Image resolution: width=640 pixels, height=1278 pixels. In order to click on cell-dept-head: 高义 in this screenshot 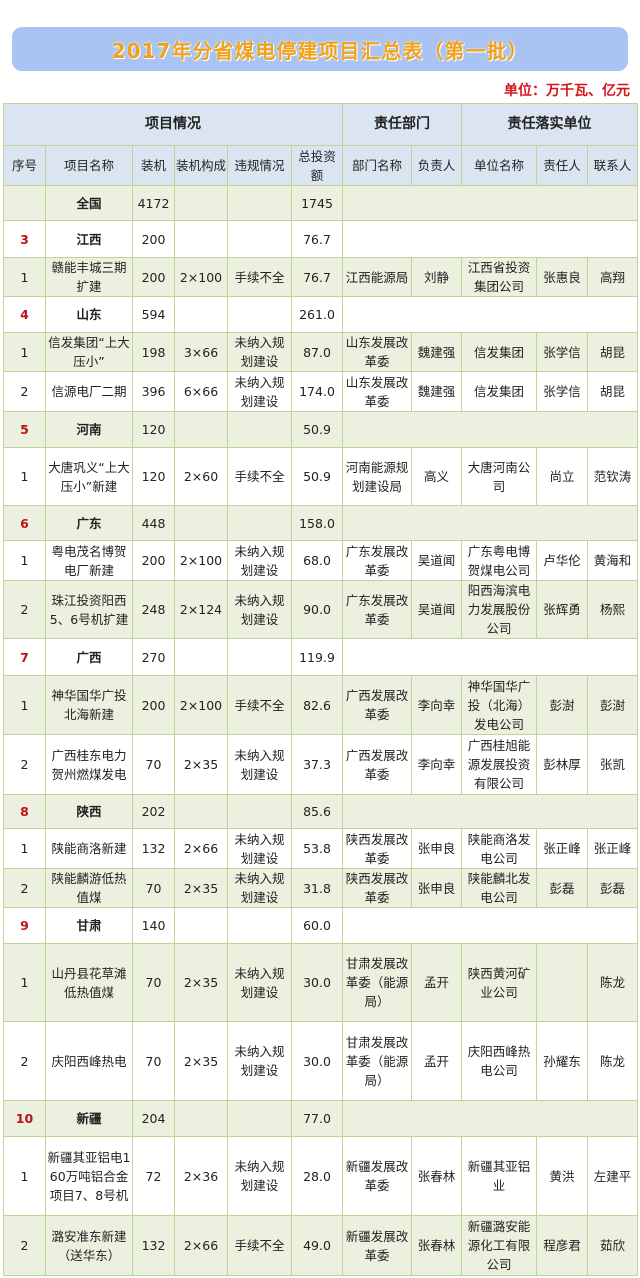, I will do `click(437, 476)`.